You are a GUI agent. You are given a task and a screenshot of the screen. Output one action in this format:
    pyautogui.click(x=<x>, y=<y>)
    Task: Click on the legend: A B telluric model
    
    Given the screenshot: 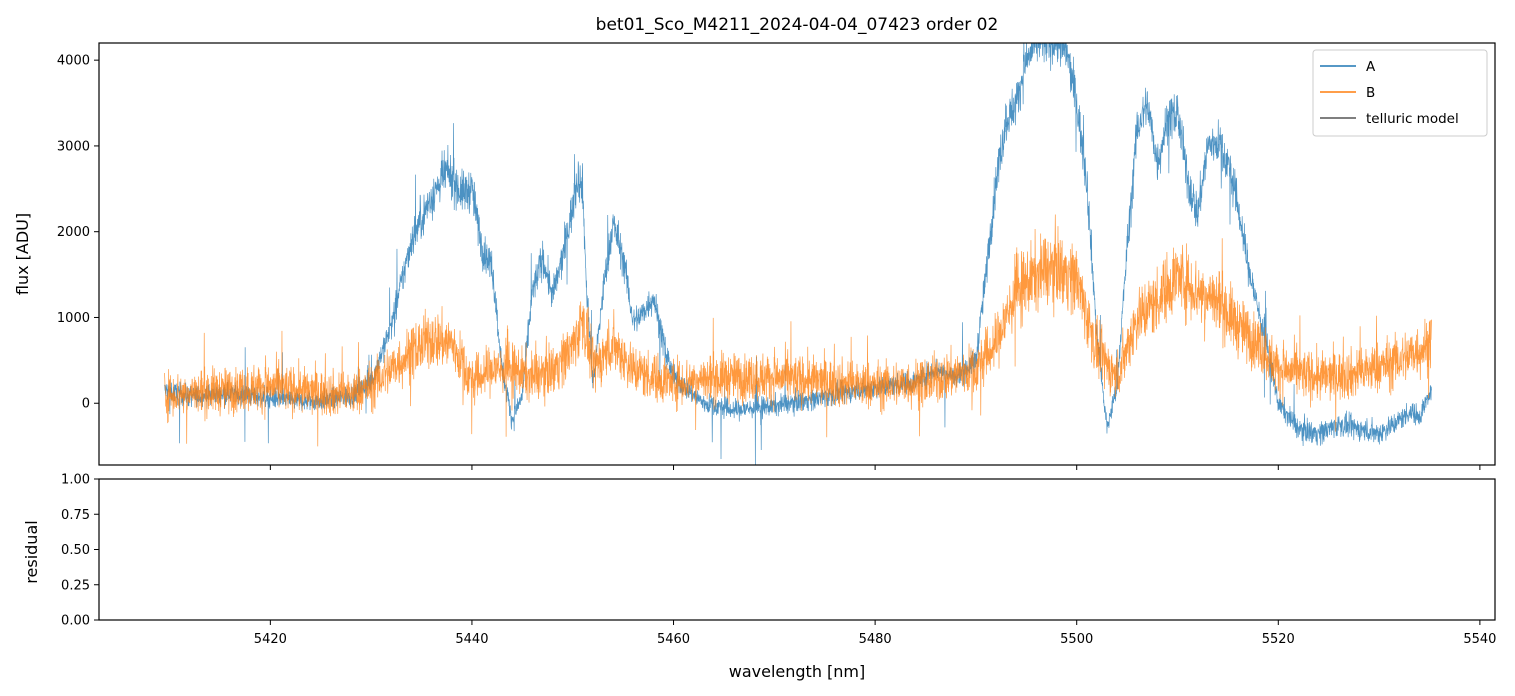 What is the action you would take?
    pyautogui.click(x=1400, y=93)
    